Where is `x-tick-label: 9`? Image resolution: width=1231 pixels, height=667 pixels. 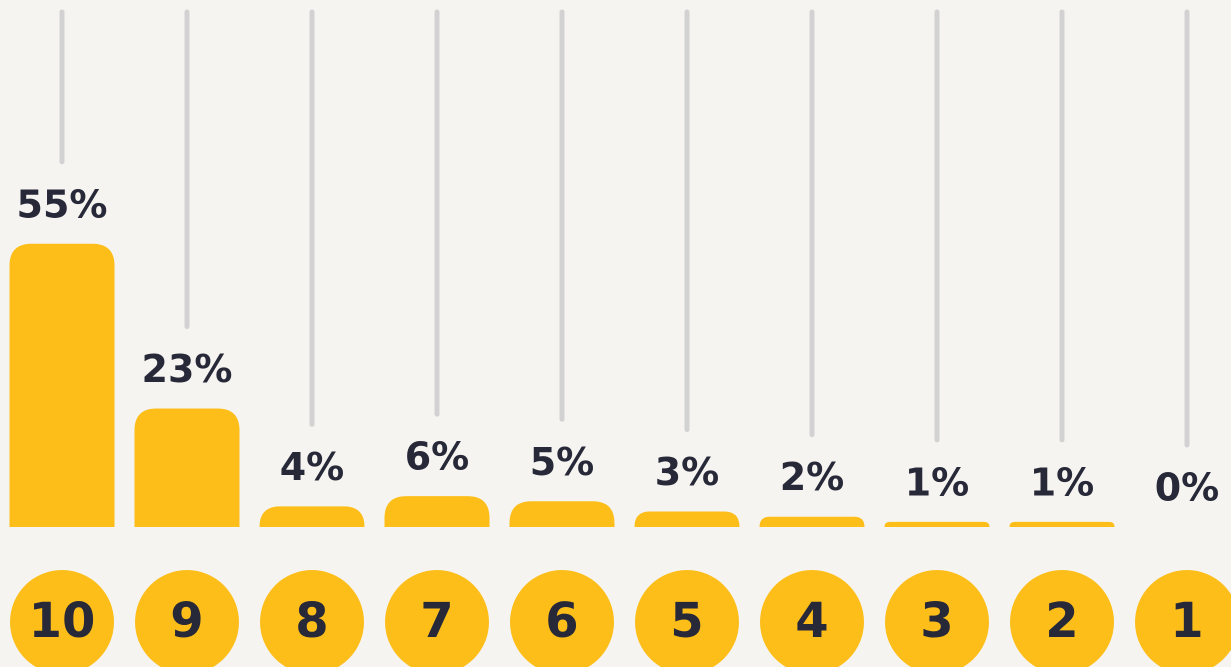
x-tick-label: 9 is located at coordinates (186, 621).